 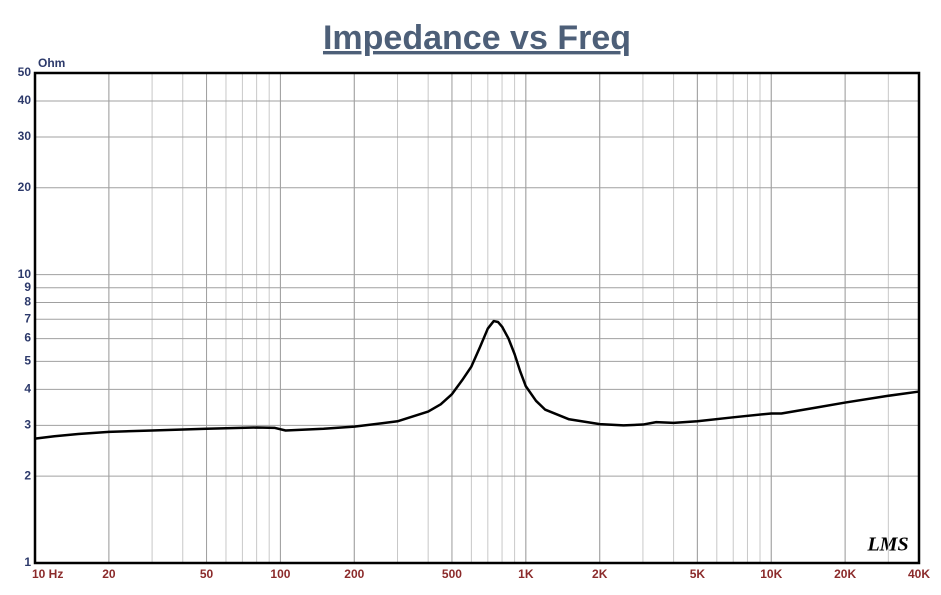 What do you see at coordinates (47, 574) in the screenshot?
I see `x-tick-label: 10 Hz` at bounding box center [47, 574].